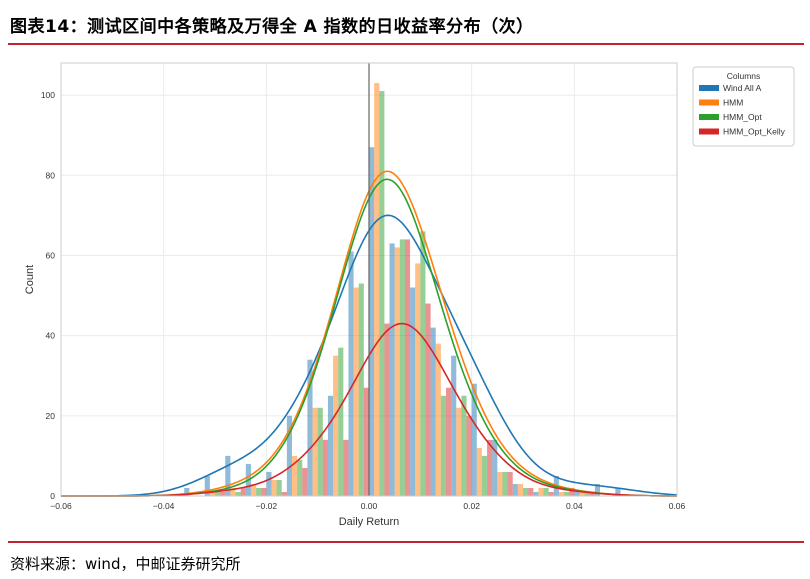  Describe the element at coordinates (48, 95) in the screenshot. I see `y-tick-label: 100` at that location.